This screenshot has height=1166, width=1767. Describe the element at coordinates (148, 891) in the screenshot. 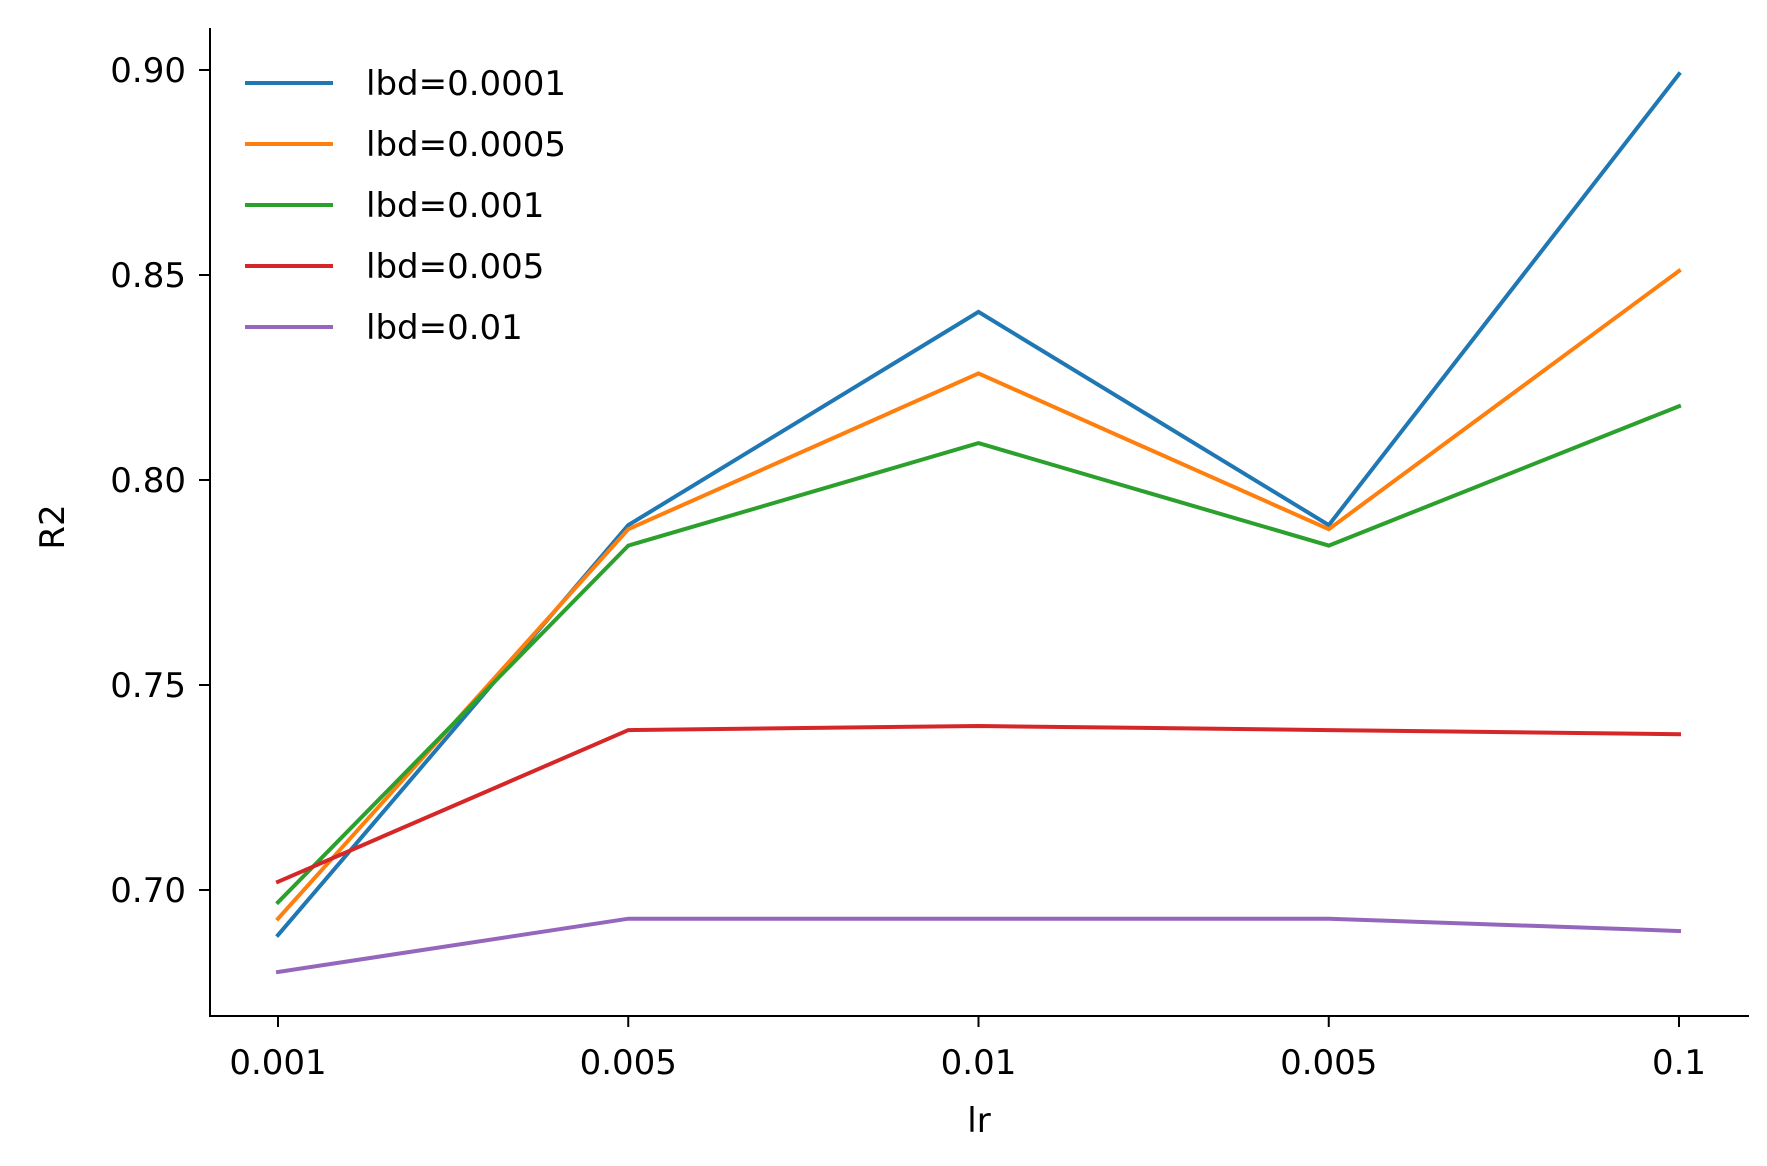

I see `y-tick-label: 0.70` at that location.